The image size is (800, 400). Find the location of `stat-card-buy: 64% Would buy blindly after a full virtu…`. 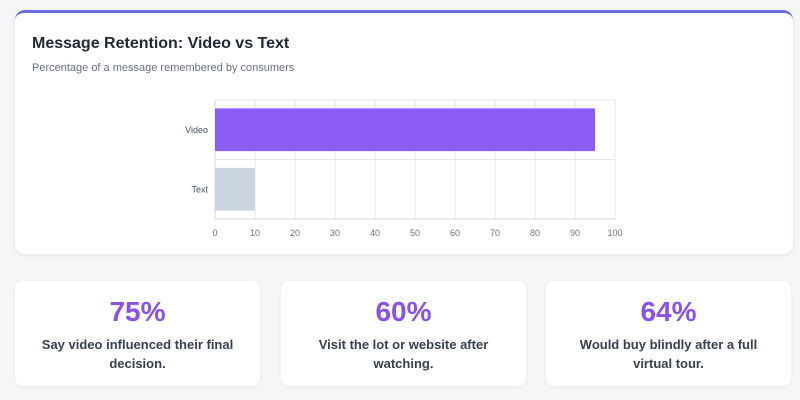

stat-card-buy: 64% Would buy blindly after a full virtu… is located at coordinates (668, 333).